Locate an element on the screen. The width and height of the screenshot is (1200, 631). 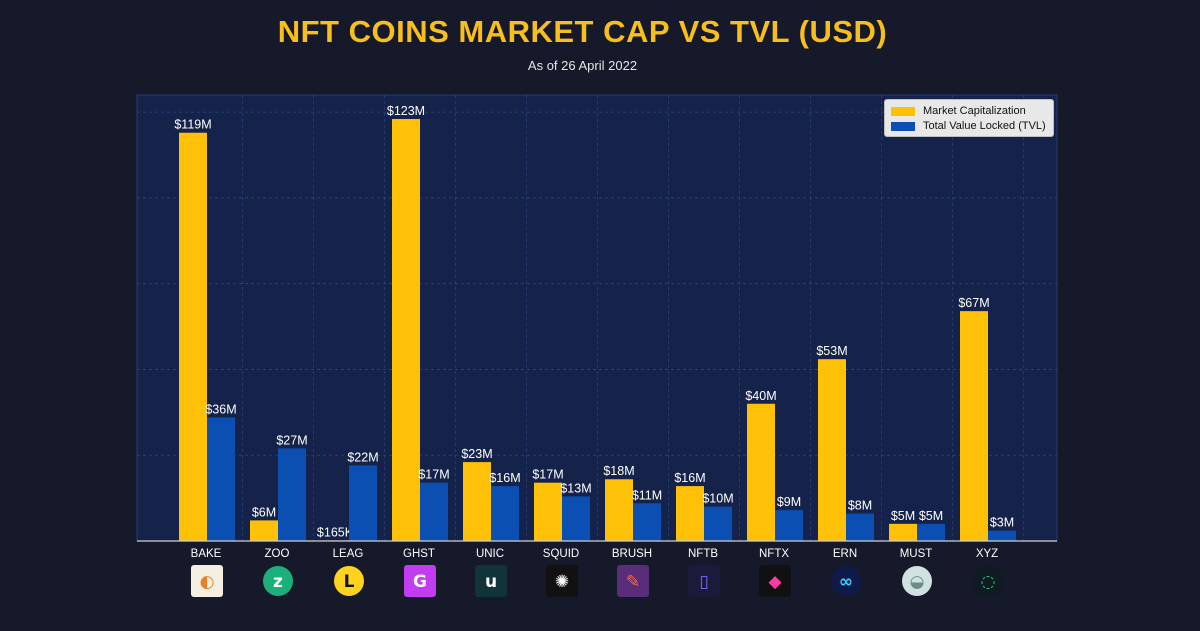
data-label-market-cap: $6M is located at coordinates (264, 512).